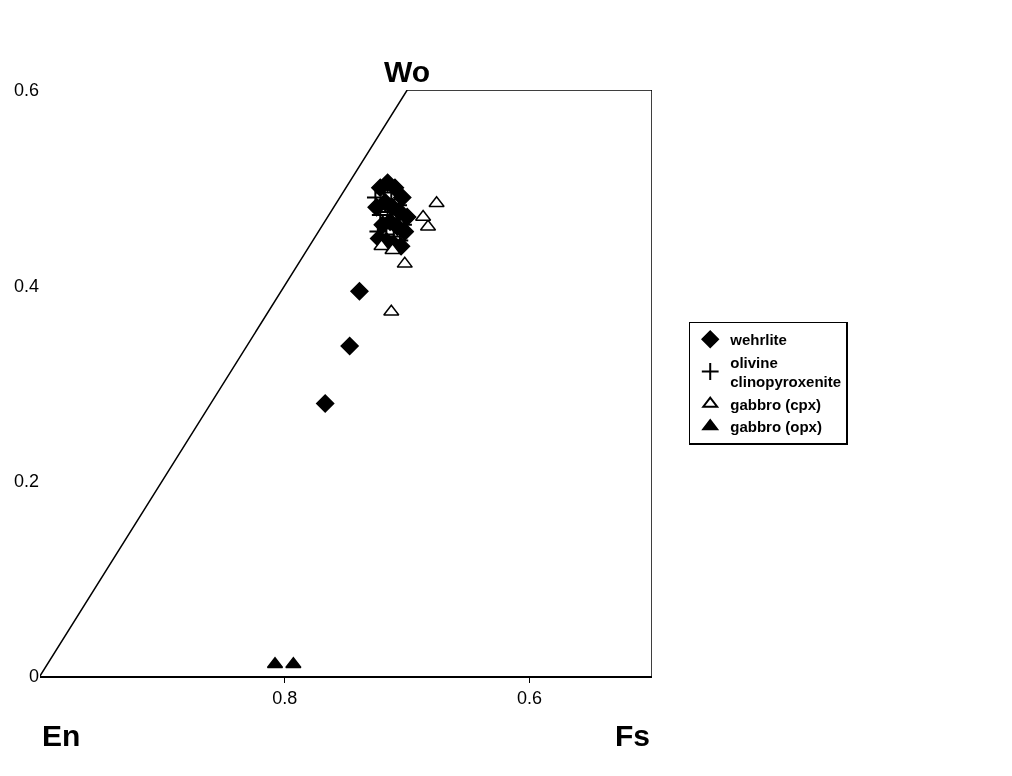 The height and width of the screenshot is (776, 1012). Describe the element at coordinates (633, 735) in the screenshot. I see `text: Fs` at that location.